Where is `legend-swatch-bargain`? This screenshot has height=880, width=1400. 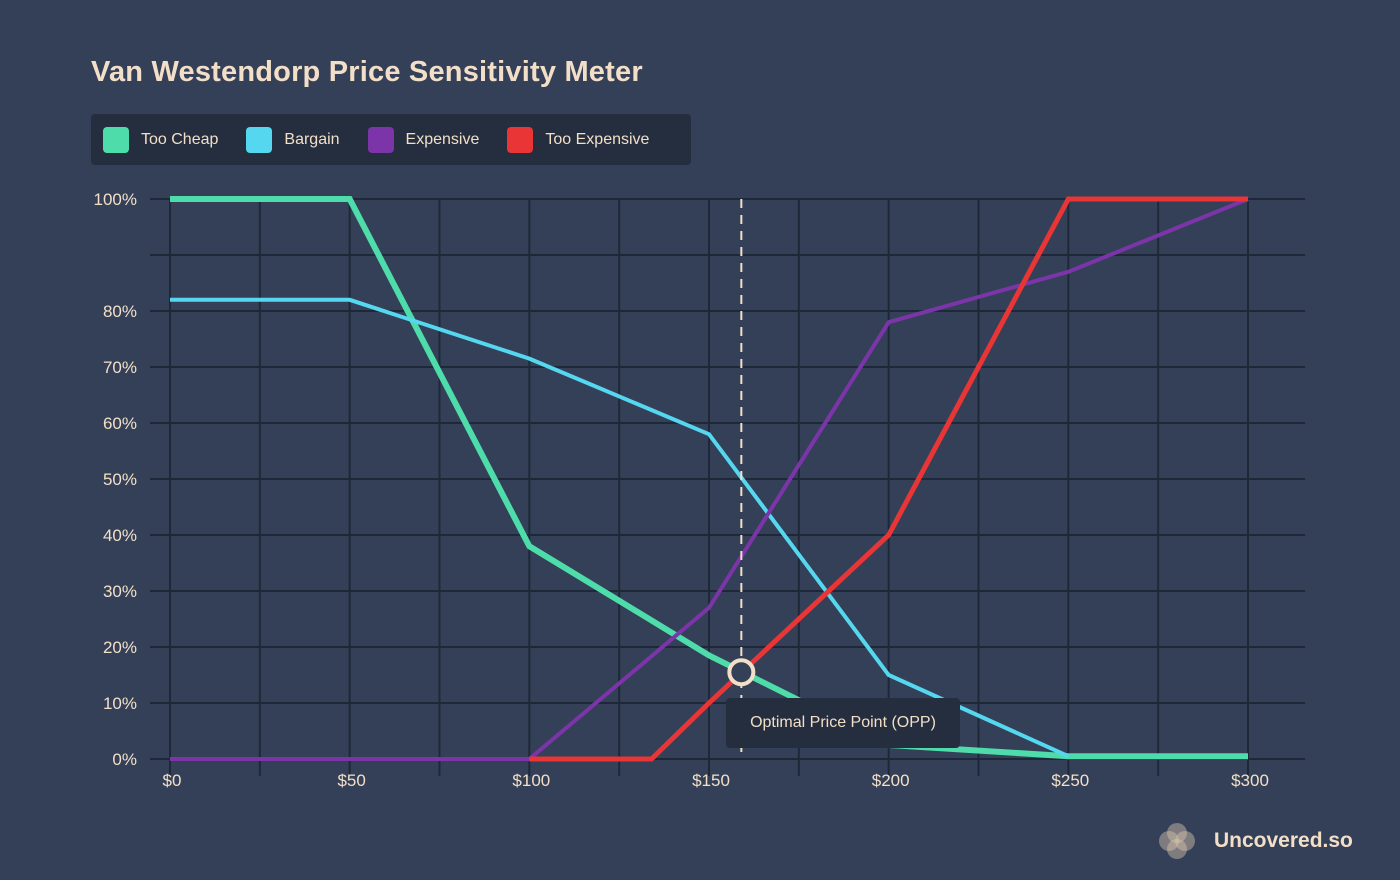
legend-swatch-bargain is located at coordinates (259, 139).